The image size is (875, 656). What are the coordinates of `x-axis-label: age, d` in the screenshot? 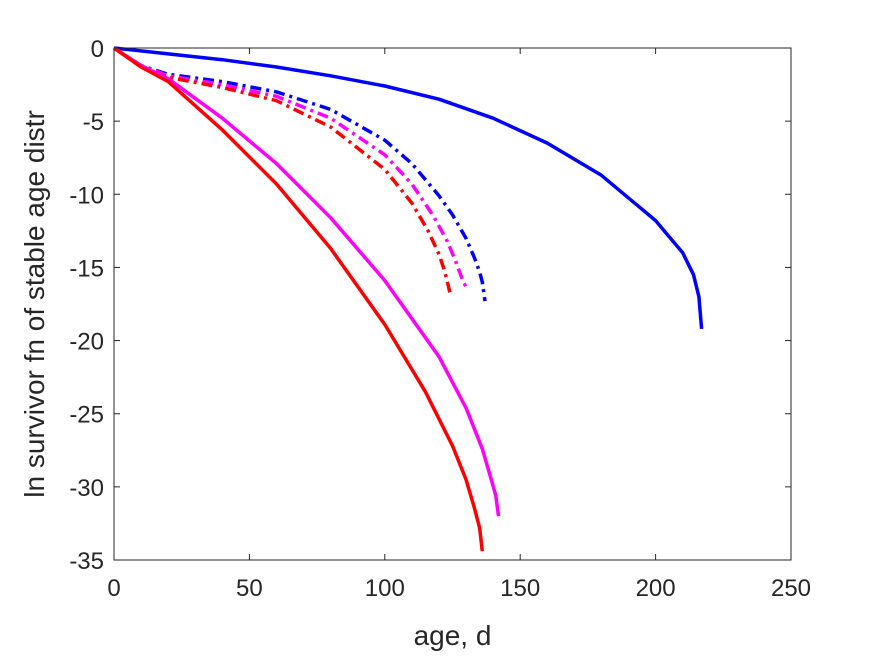 It's located at (453, 635).